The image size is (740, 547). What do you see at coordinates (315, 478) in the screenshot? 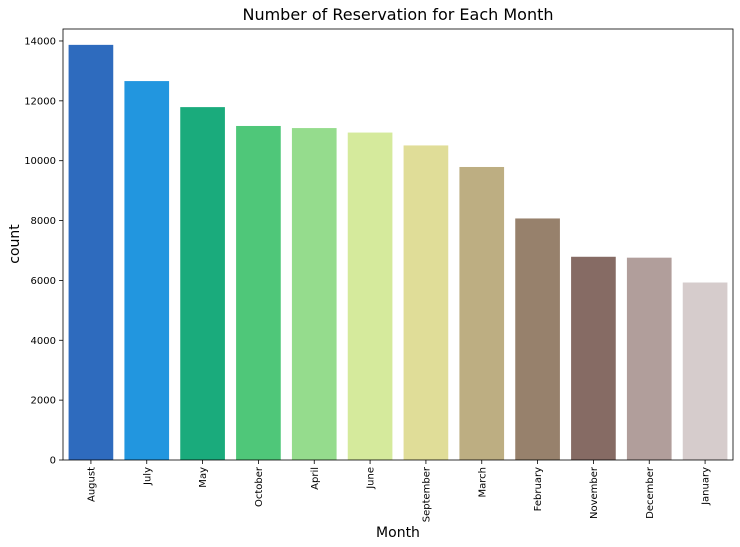
I see `x-tick-label: April` at bounding box center [315, 478].